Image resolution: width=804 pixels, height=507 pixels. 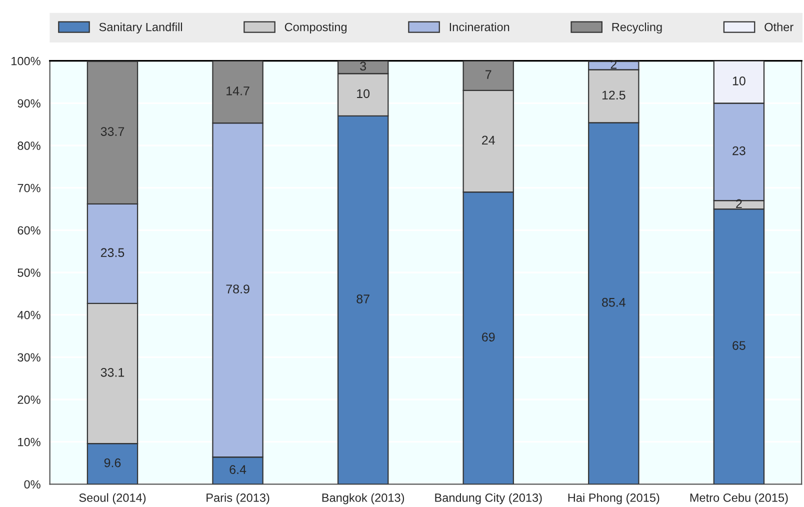 What do you see at coordinates (614, 498) in the screenshot?
I see `x-tick-label: Hai Phong (2015)` at bounding box center [614, 498].